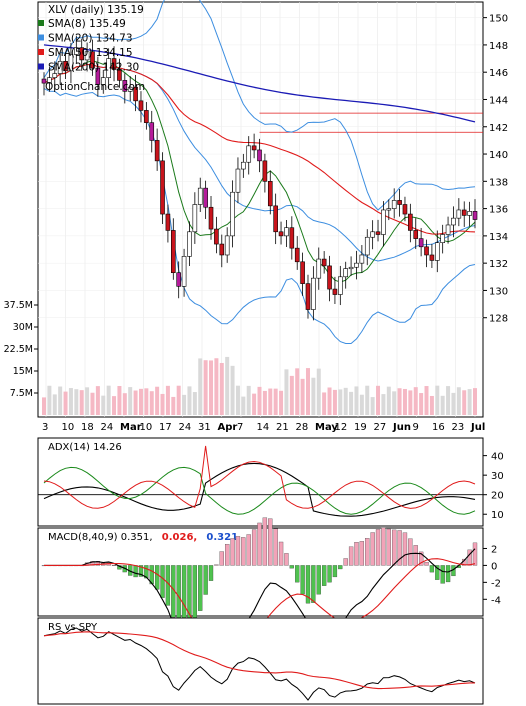 The width and height of the screenshot is (526, 706). Describe the element at coordinates (259, 83) in the screenshot. I see `sma200-line` at that location.